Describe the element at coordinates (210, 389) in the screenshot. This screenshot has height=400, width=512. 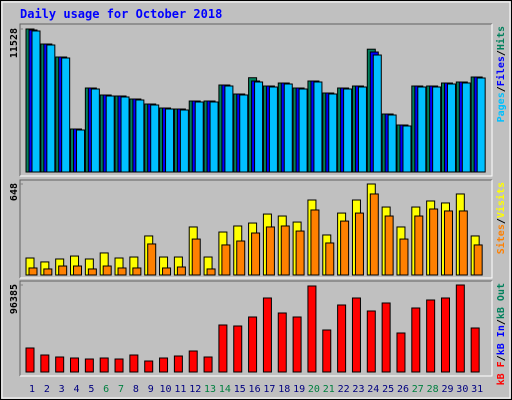
I see `x-tick-label: 13` at that location.